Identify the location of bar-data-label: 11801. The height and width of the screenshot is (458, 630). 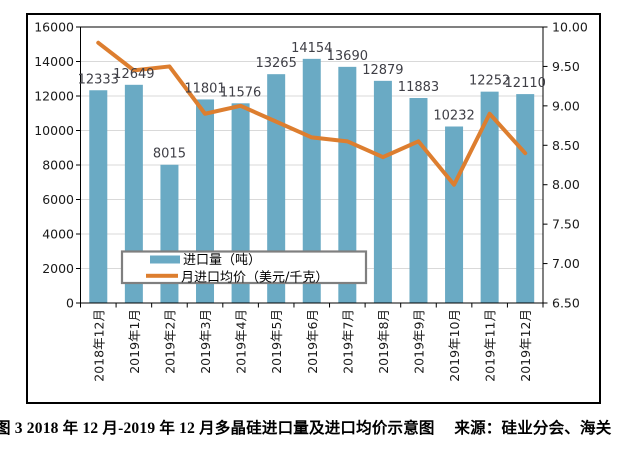
(204, 88).